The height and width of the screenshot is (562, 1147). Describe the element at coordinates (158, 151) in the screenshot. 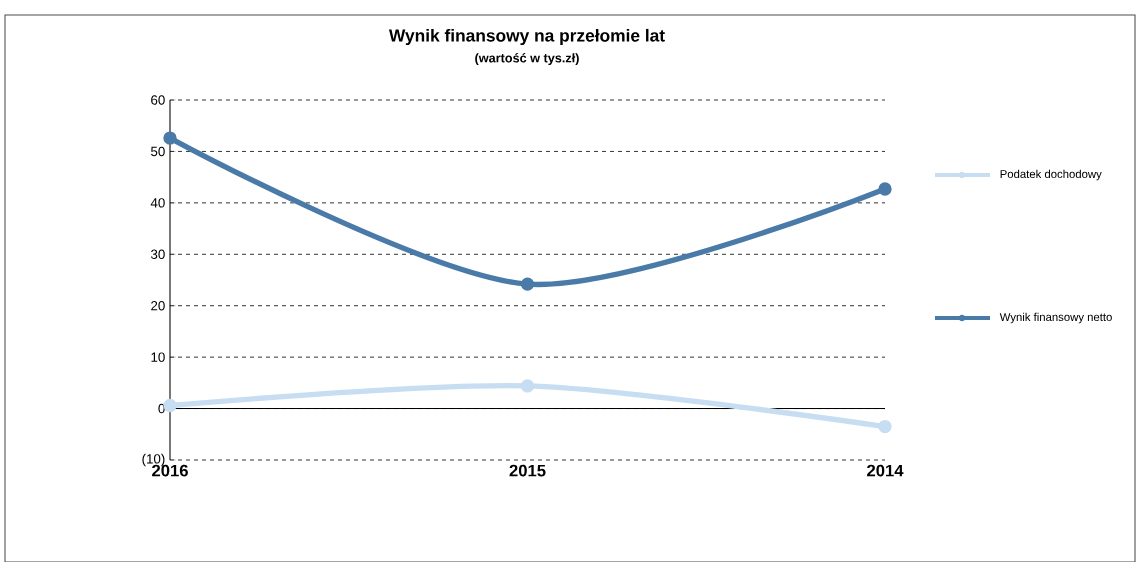

I see `y-tick-label: 50` at that location.